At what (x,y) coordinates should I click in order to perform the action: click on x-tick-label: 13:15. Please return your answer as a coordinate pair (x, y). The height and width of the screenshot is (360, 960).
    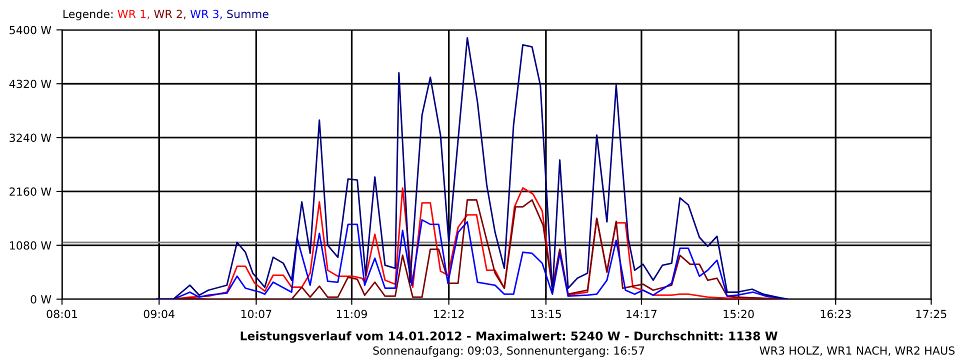
    Looking at the image, I should click on (546, 314).